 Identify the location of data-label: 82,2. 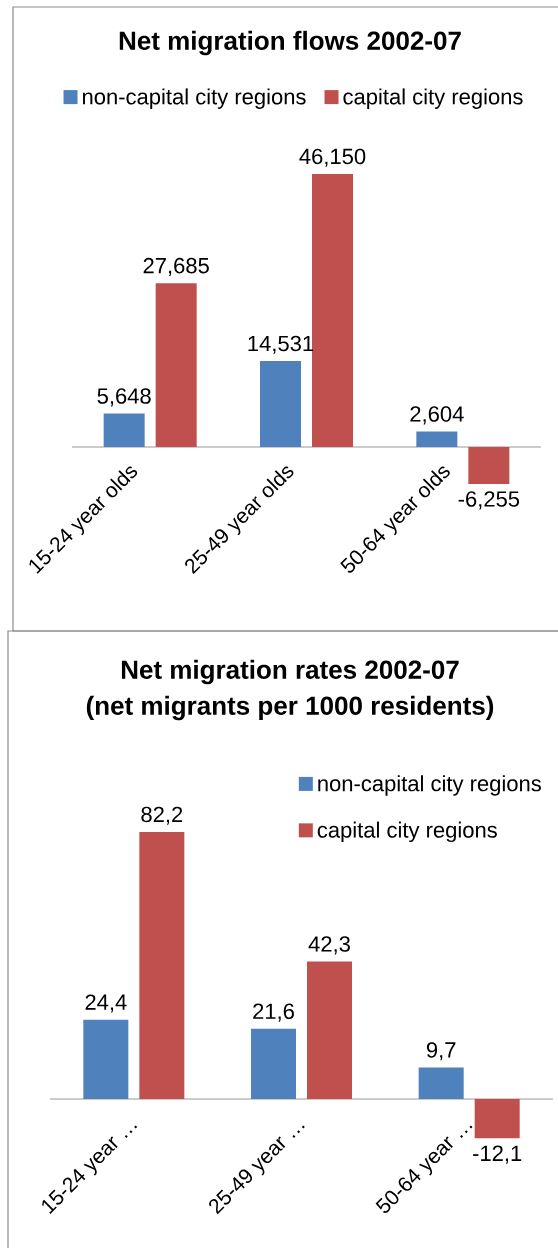
(162, 815).